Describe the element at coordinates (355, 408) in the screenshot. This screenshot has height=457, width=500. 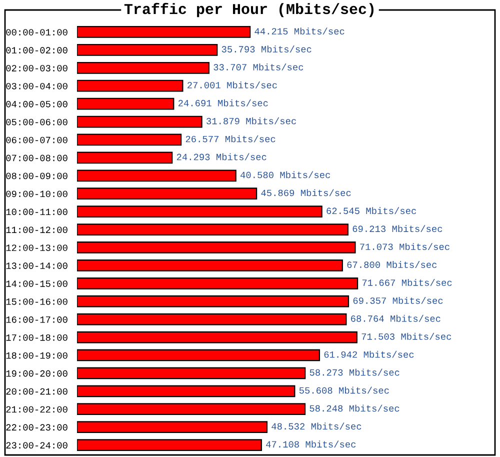
I see `data-label: 58.248 Mbits/sec` at that location.